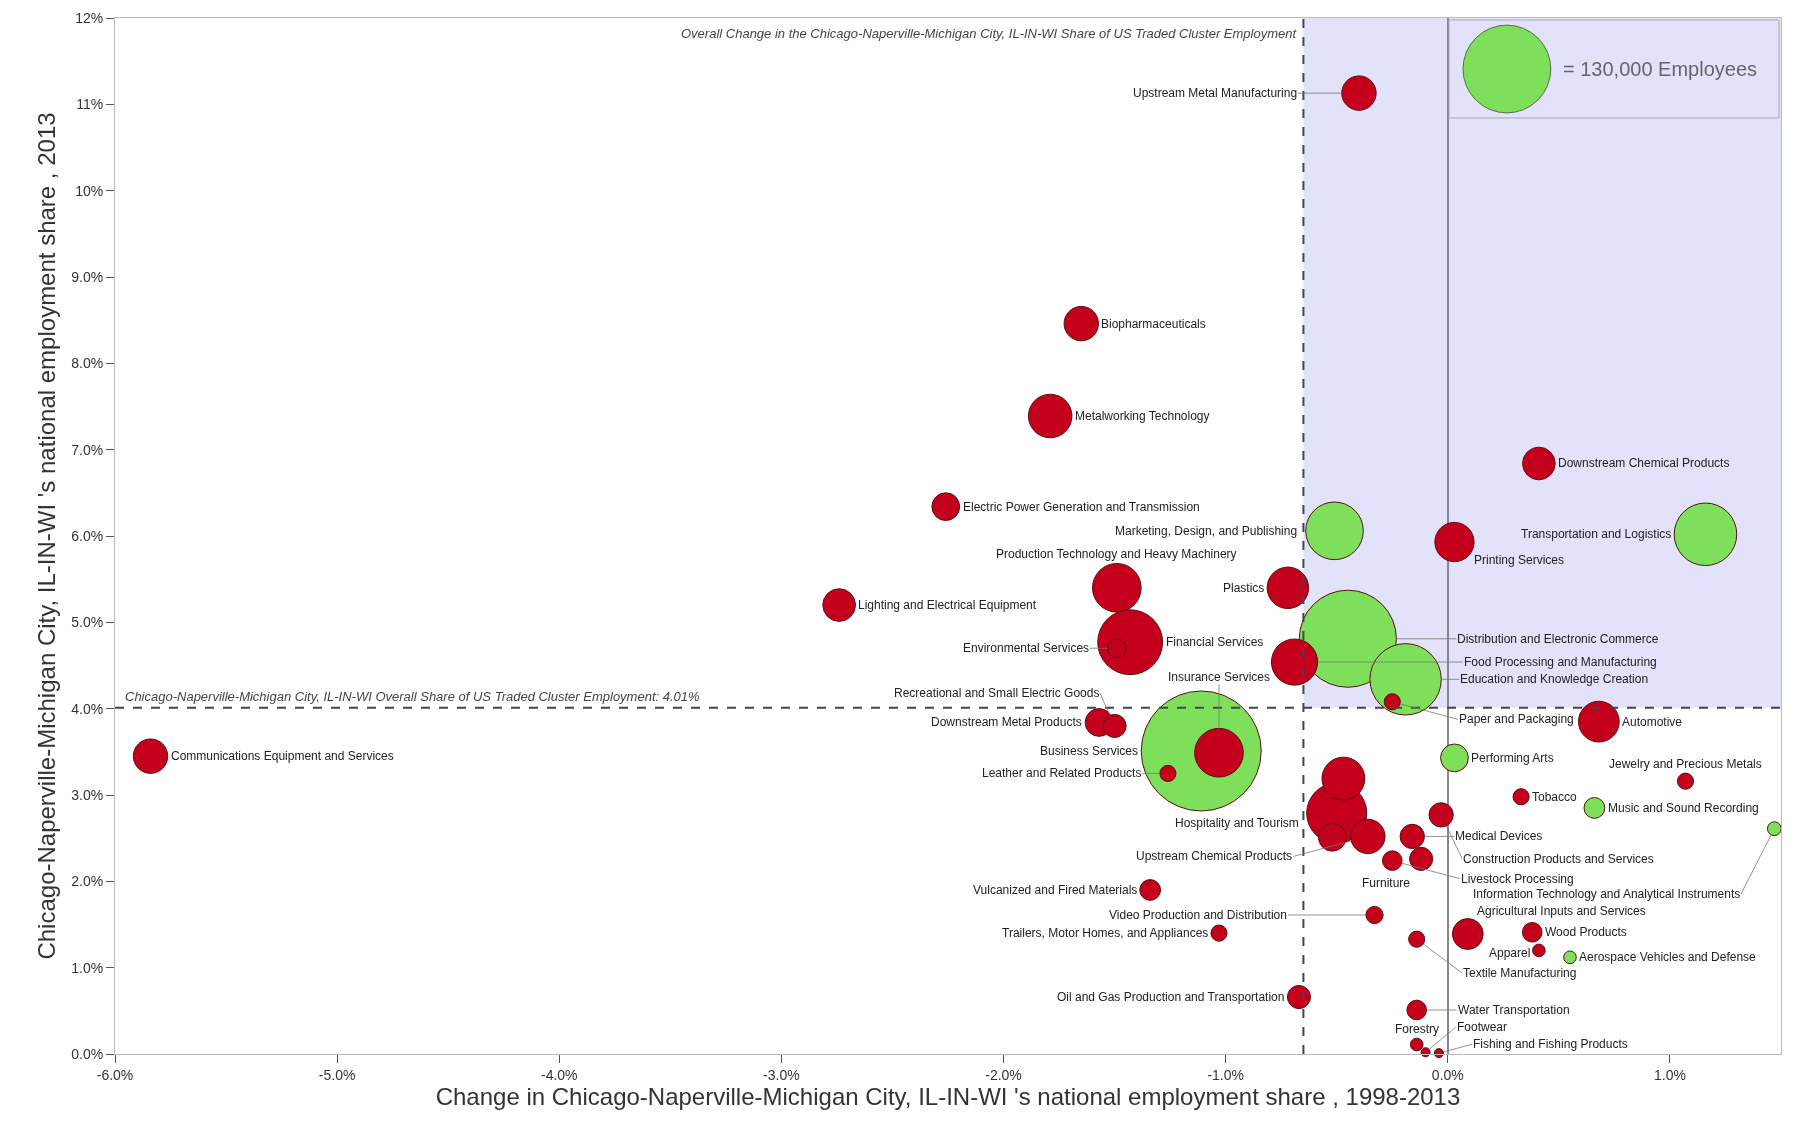  What do you see at coordinates (1219, 677) in the screenshot?
I see `data-label: Insurance Services` at bounding box center [1219, 677].